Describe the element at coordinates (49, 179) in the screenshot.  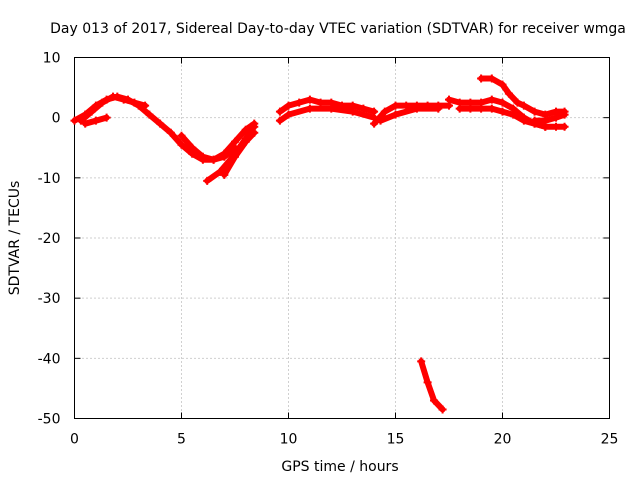
I see `y-tick-label: -10` at that location.